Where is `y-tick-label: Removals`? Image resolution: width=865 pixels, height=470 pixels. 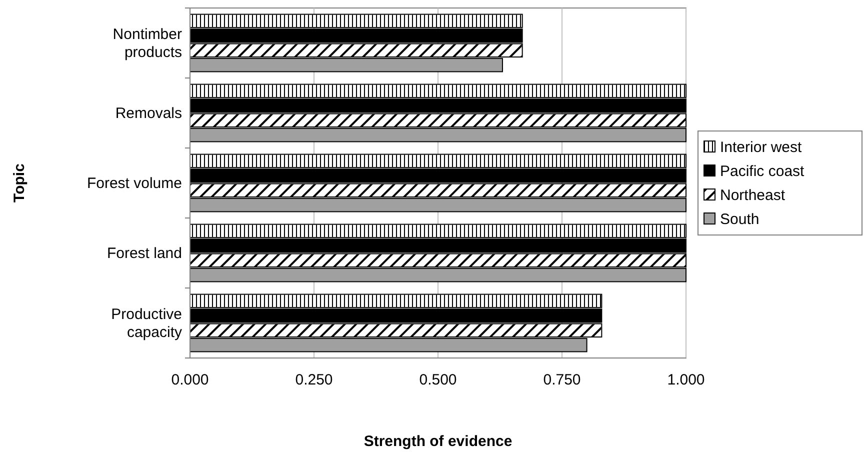 y-tick-label: Removals is located at coordinates (148, 113).